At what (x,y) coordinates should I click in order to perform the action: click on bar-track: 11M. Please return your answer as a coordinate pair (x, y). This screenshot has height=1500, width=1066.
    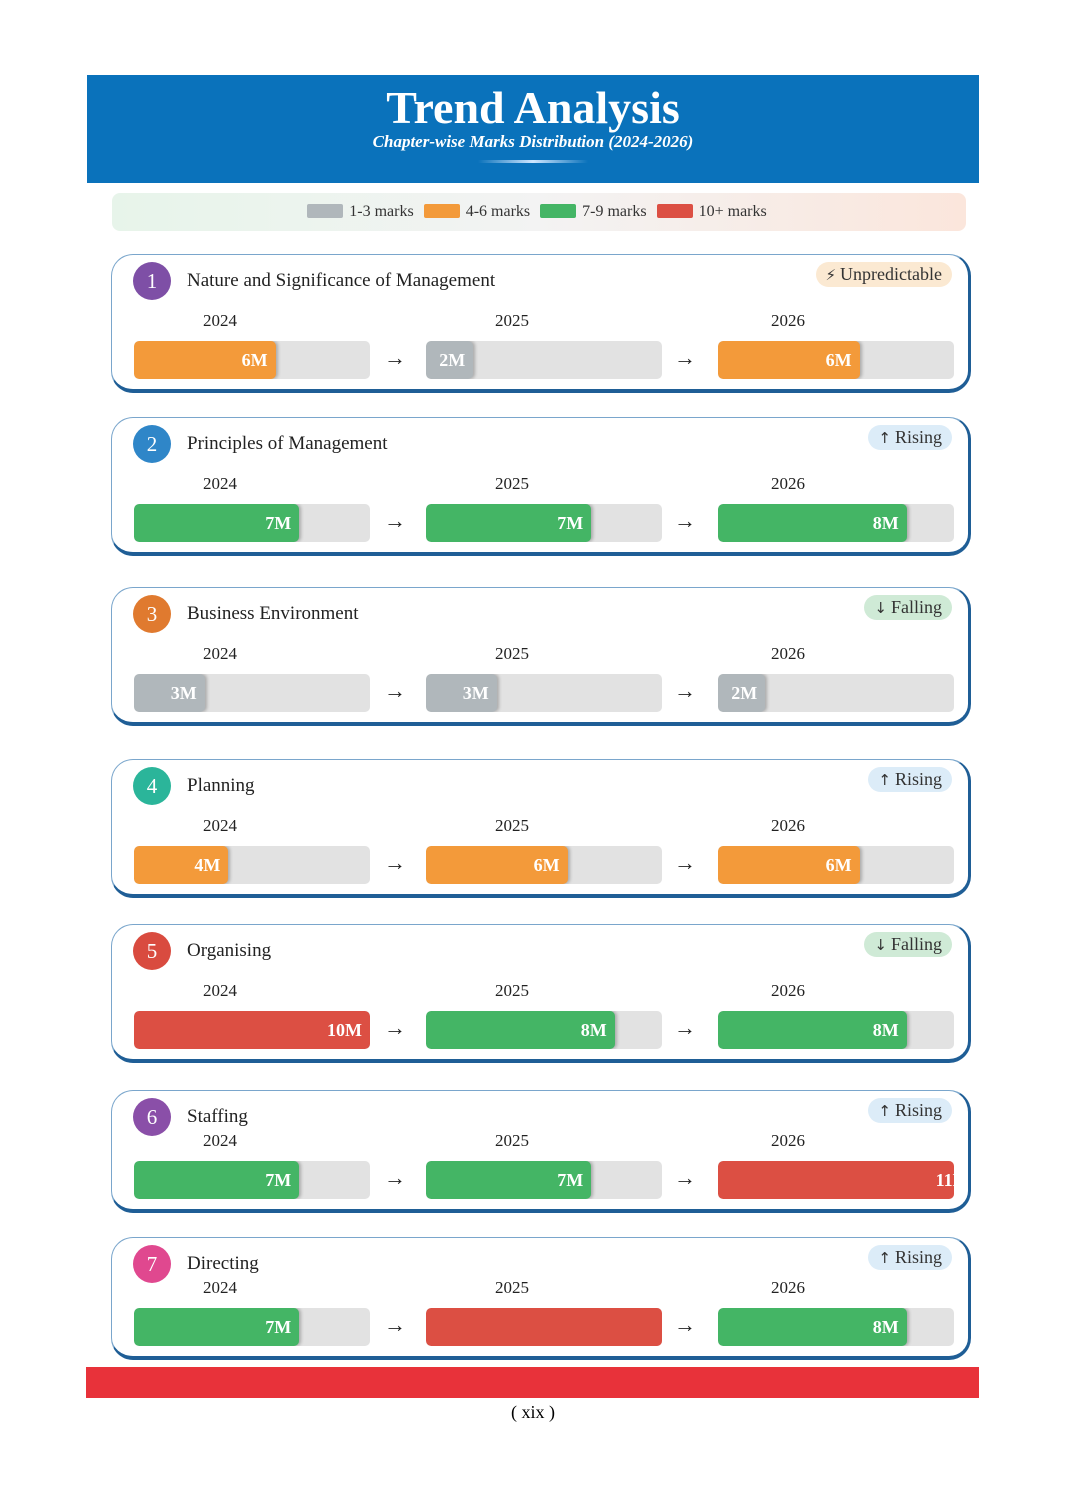
    Looking at the image, I should click on (836, 1180).